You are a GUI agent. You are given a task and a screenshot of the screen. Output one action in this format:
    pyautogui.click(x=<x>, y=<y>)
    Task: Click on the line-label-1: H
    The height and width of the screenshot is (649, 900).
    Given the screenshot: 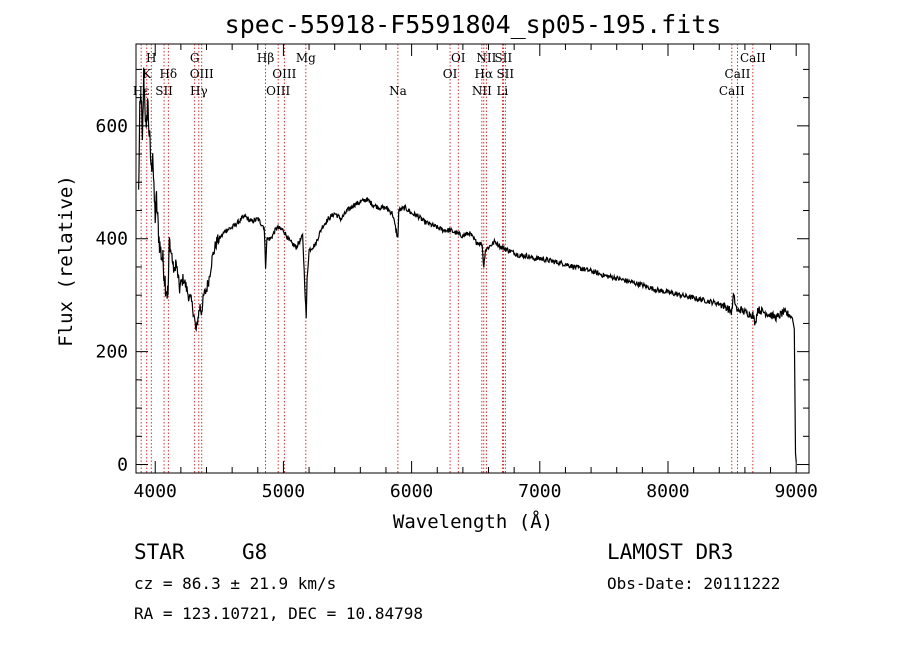 What is the action you would take?
    pyautogui.click(x=151, y=58)
    